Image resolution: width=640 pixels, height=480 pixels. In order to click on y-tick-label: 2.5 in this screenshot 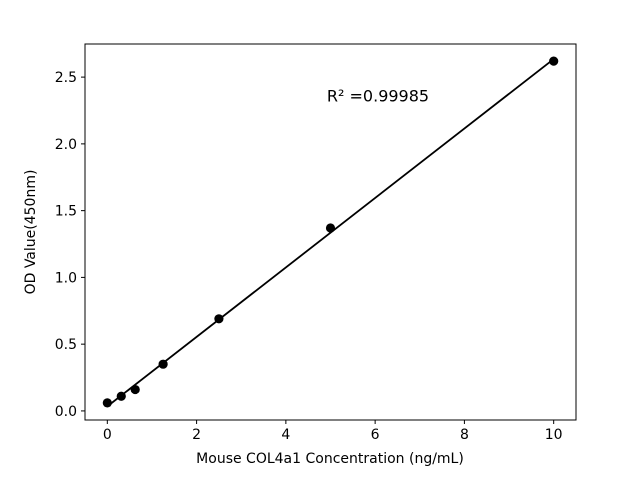, I will do `click(66, 78)`.